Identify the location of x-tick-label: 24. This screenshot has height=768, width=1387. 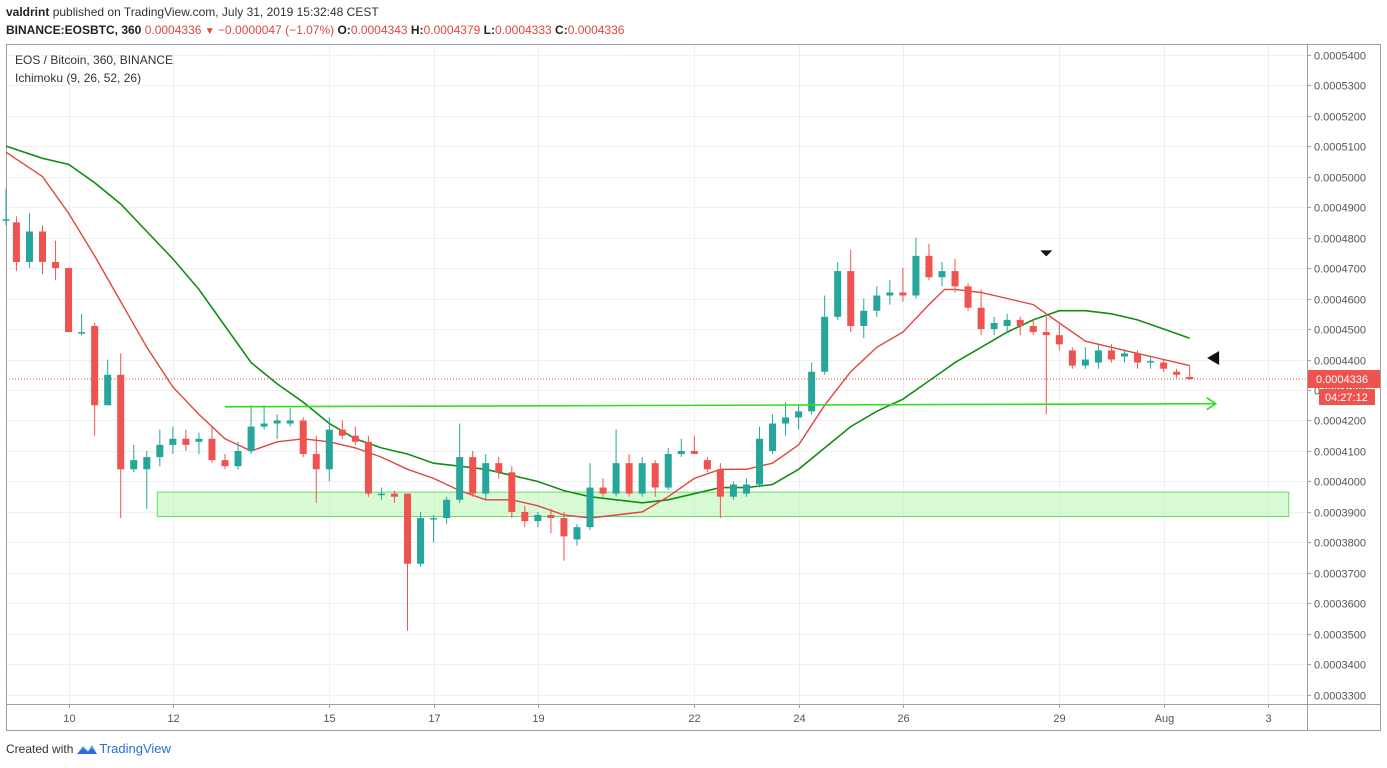
(799, 719).